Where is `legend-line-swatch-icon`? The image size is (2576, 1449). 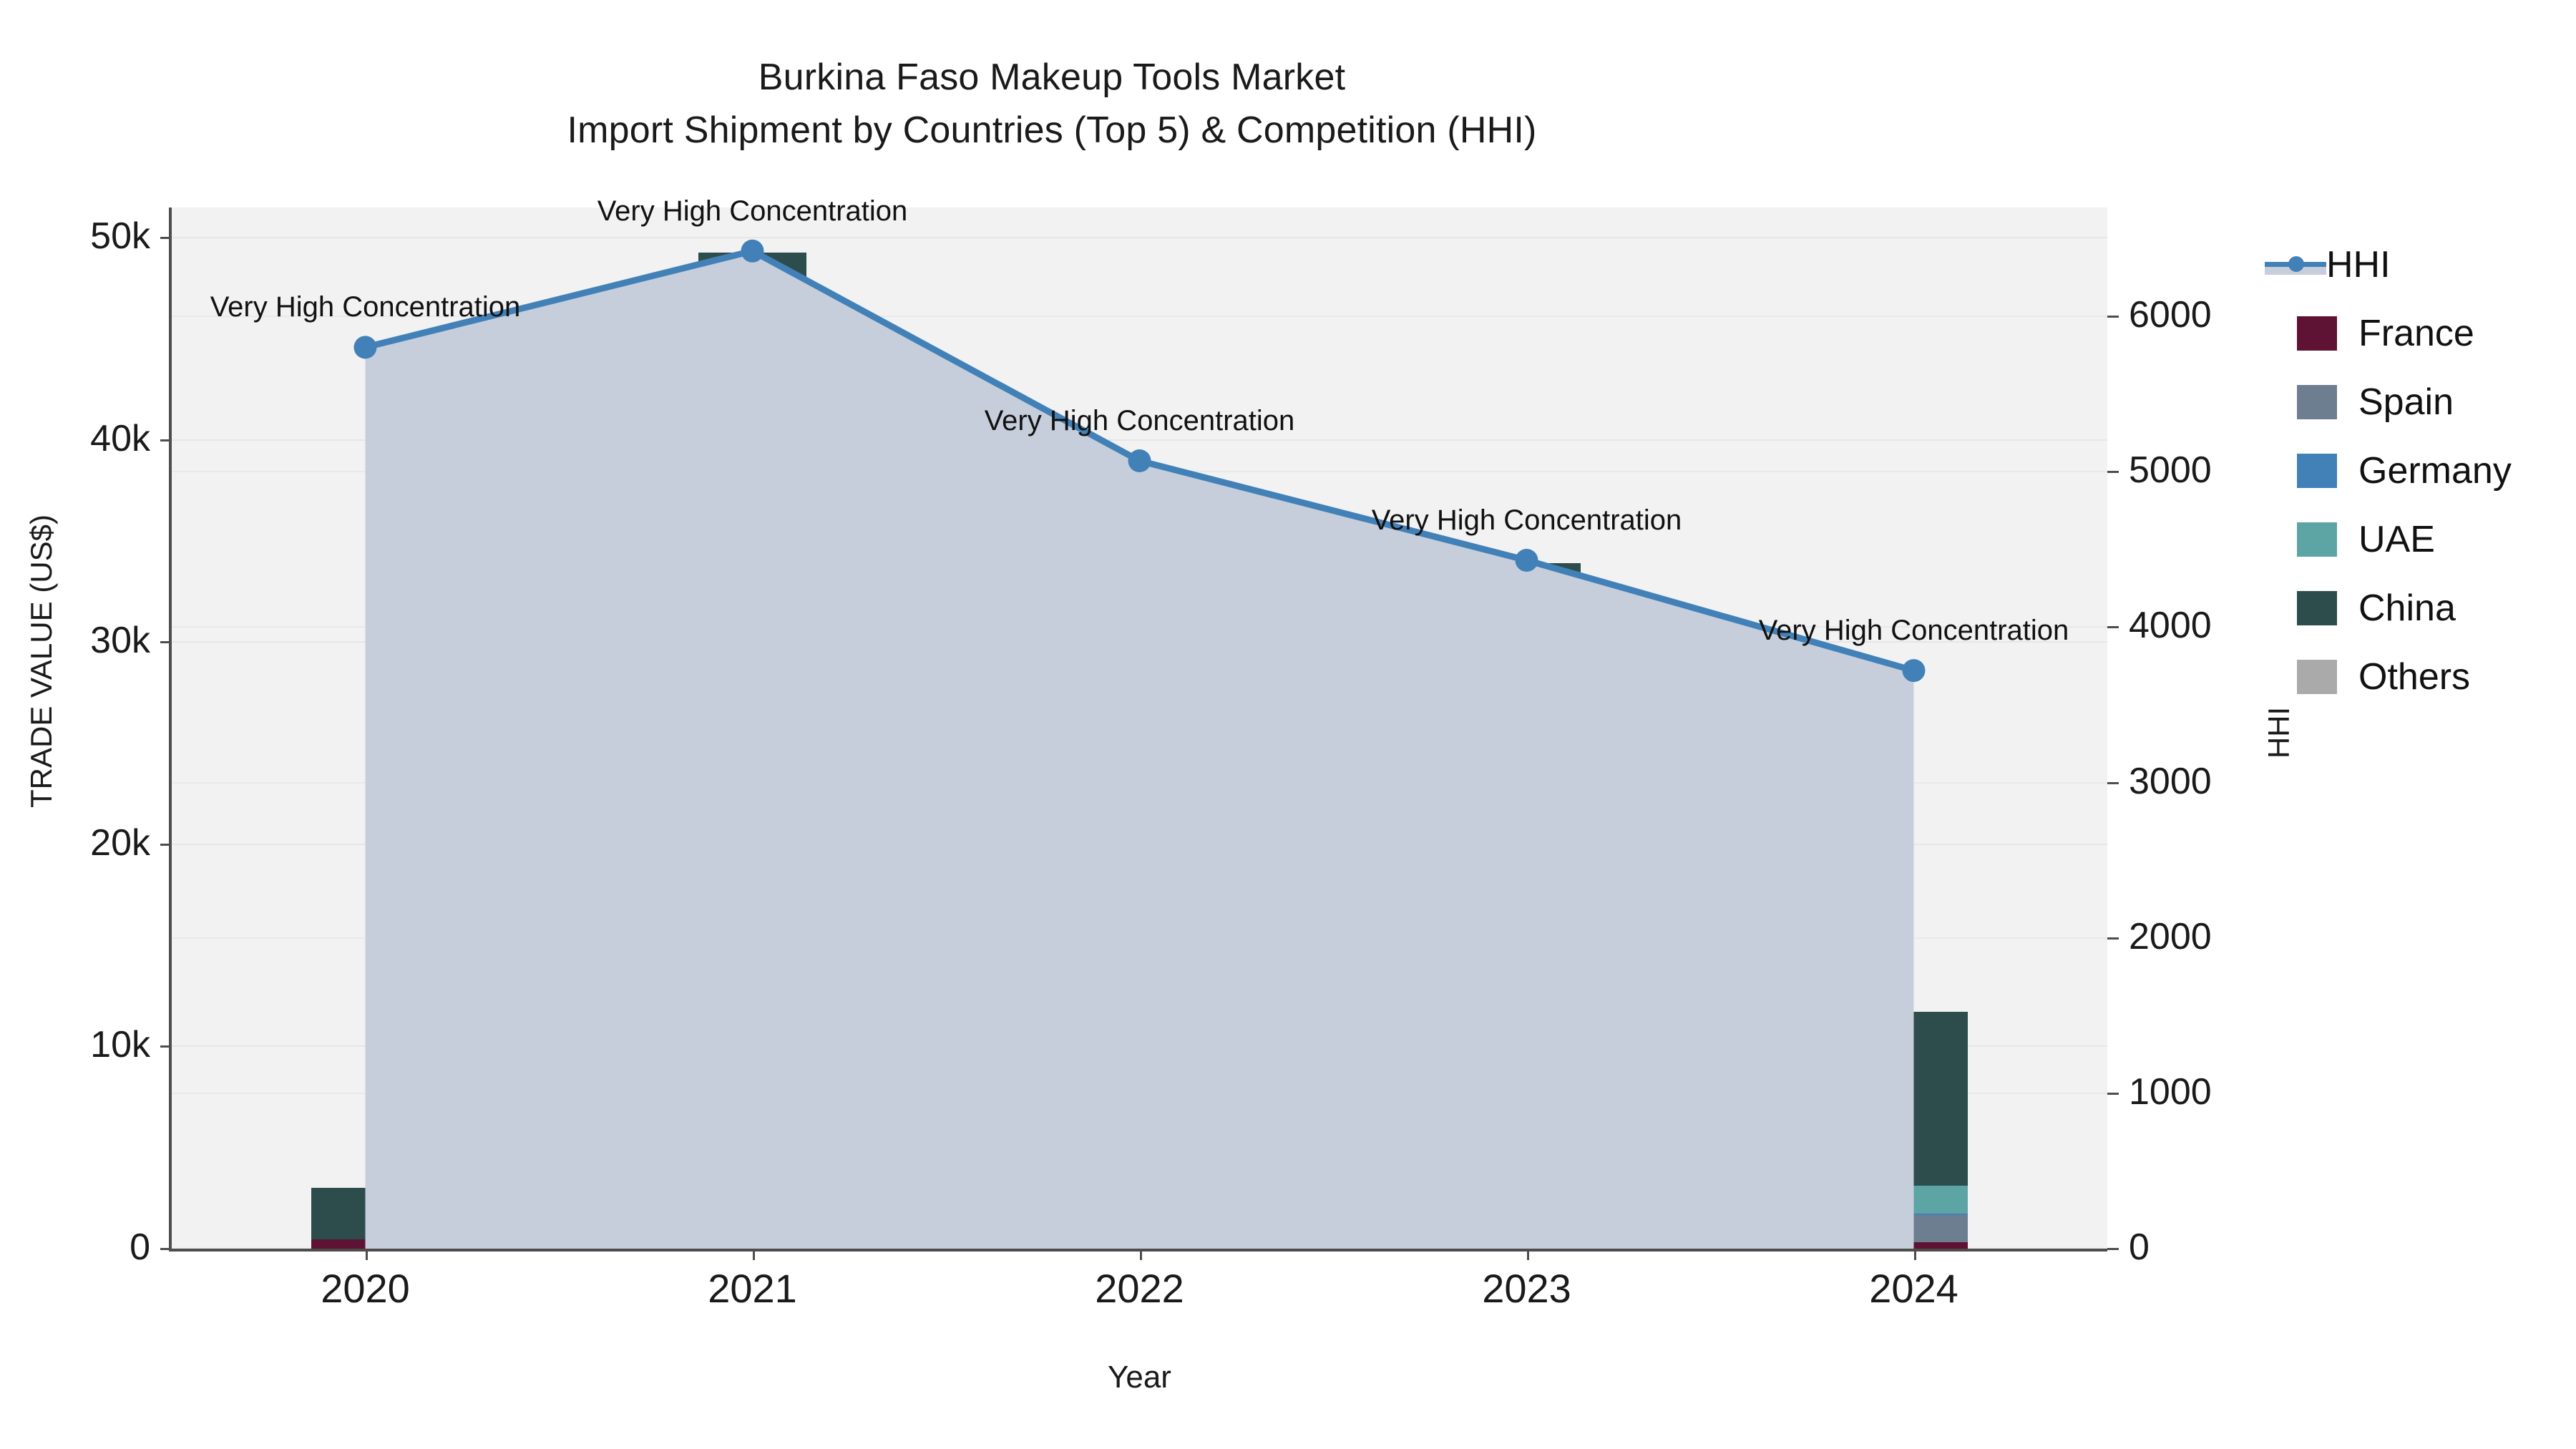 legend-line-swatch-icon is located at coordinates (2295, 265).